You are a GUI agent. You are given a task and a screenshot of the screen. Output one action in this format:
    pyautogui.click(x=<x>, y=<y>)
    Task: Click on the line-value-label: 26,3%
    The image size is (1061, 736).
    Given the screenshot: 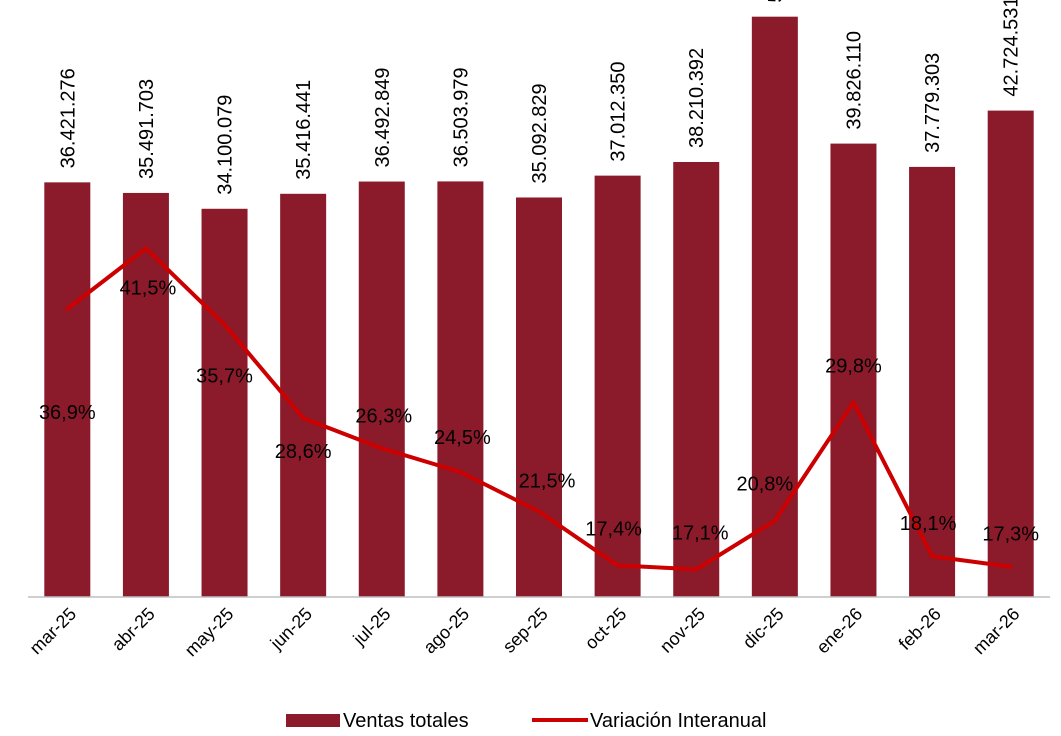 What is the action you would take?
    pyautogui.click(x=383, y=416)
    